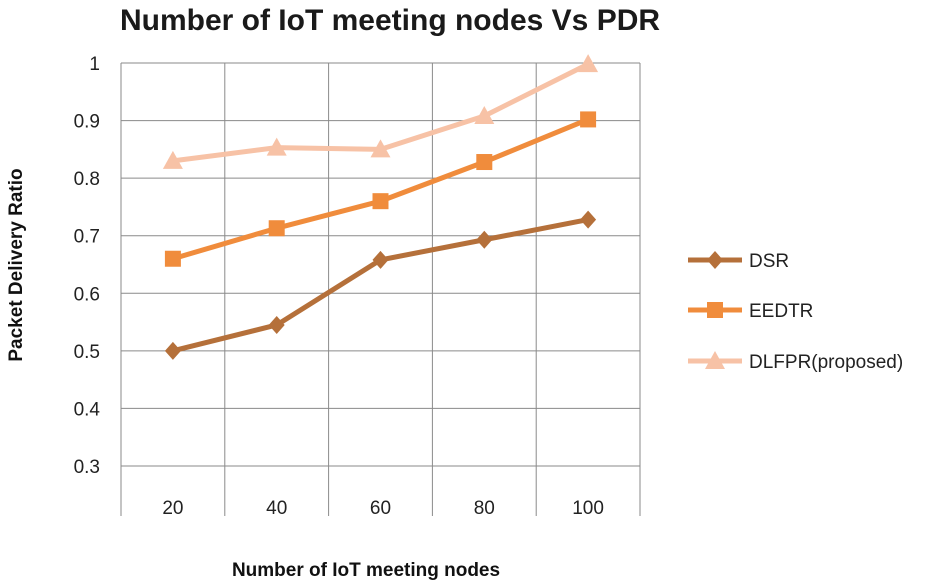 The width and height of the screenshot is (950, 587). I want to click on x-tick-label: 20, so click(172, 508).